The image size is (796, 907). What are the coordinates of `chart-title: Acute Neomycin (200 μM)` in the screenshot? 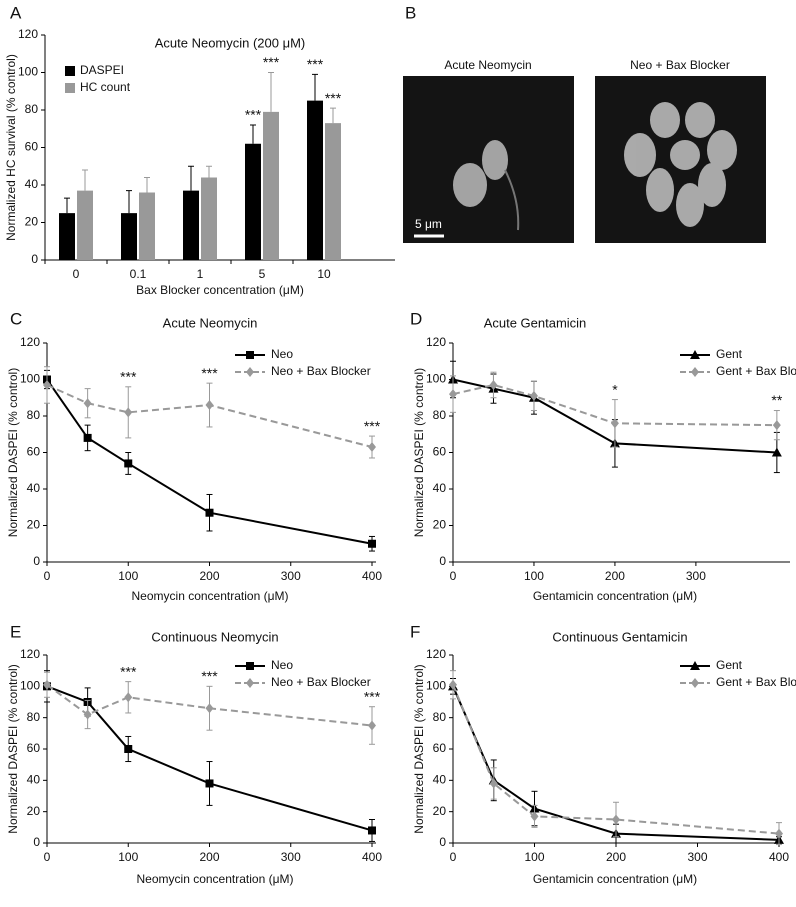 It's located at (230, 42).